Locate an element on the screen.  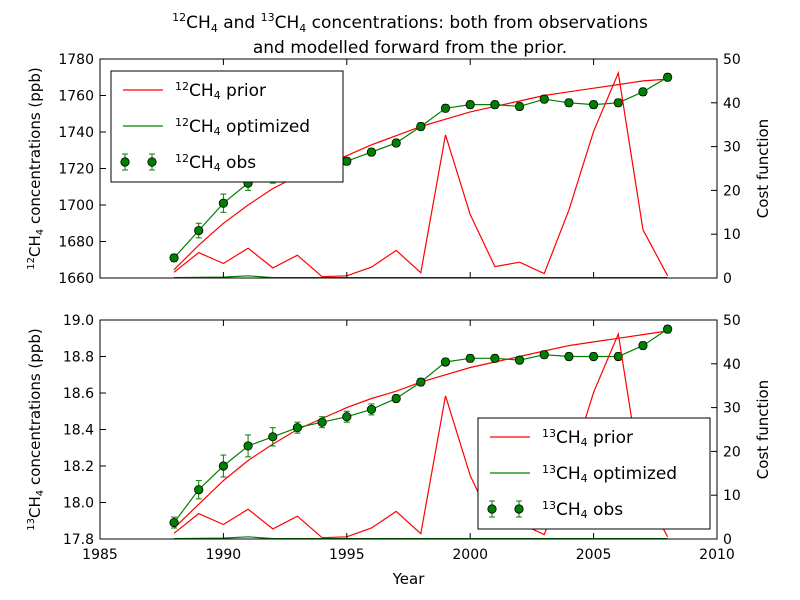
x-tick-label: 1985 is located at coordinates (100, 555).